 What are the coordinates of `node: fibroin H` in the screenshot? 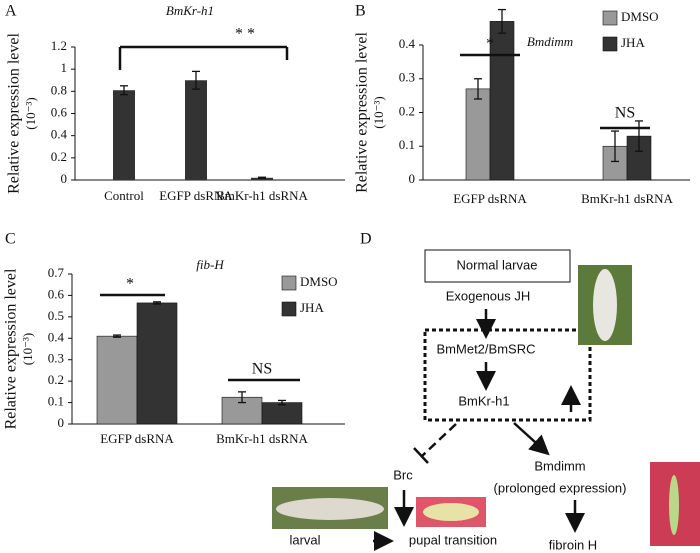 It's located at (573, 544).